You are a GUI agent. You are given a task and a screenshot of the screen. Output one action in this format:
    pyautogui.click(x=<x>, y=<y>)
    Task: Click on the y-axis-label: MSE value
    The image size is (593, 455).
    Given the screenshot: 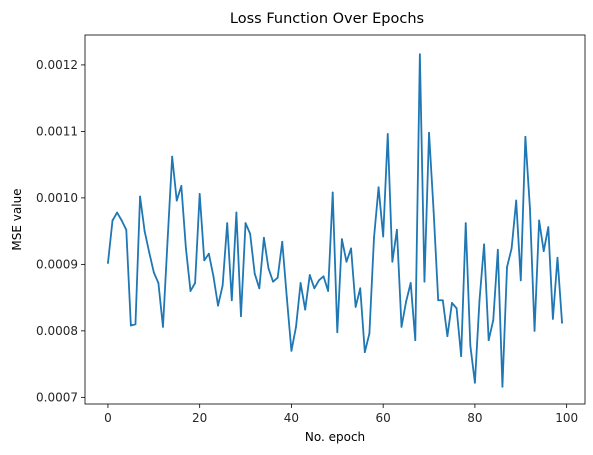 What is the action you would take?
    pyautogui.click(x=17, y=219)
    